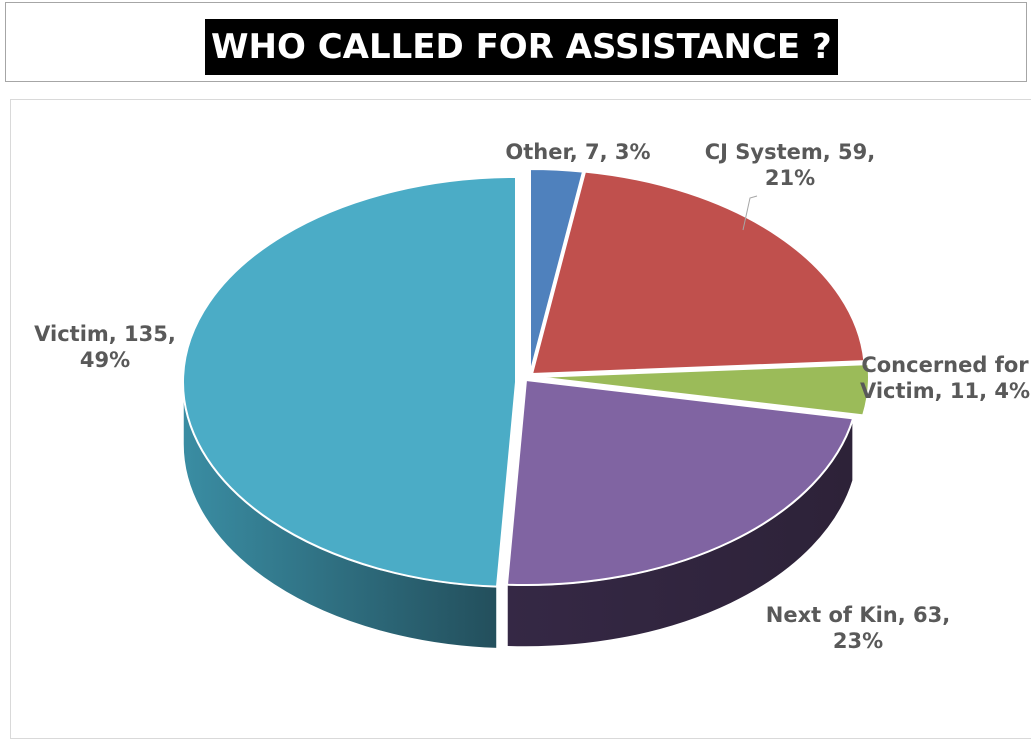  Describe the element at coordinates (750, 213) in the screenshot. I see `leader-line-cj-system` at that location.